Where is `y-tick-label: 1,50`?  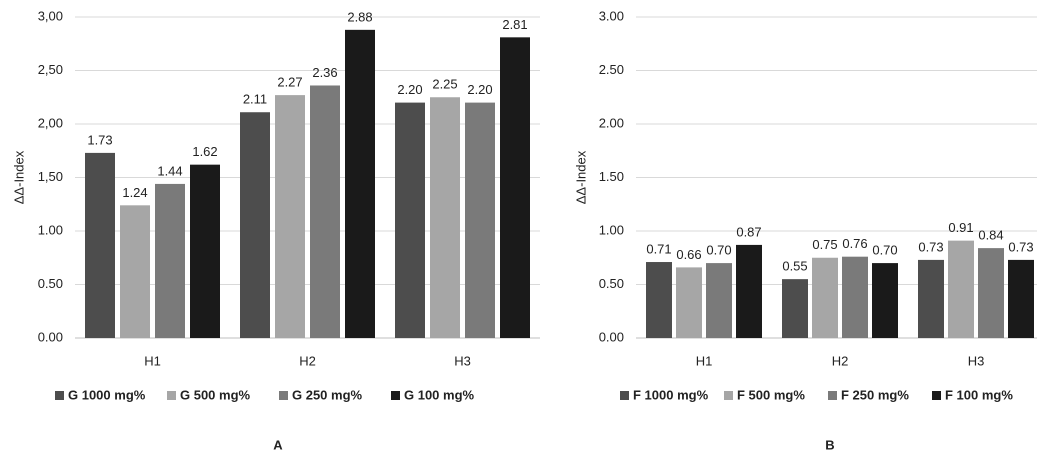 y-tick-label: 1,50 is located at coordinates (50, 176).